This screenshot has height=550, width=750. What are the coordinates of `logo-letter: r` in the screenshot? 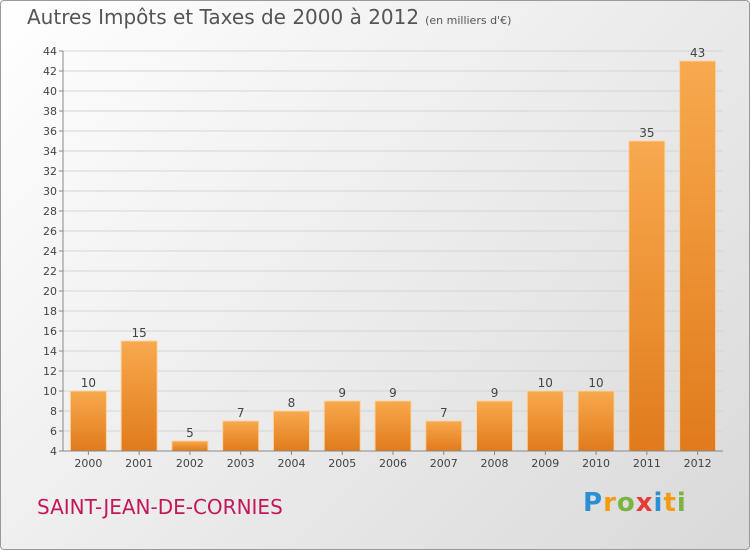 It's located at (610, 503).